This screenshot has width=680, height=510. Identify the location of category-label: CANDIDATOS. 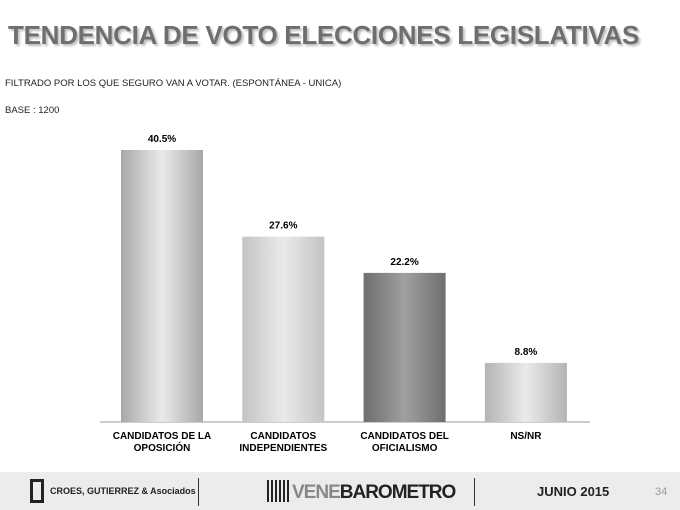
(283, 436).